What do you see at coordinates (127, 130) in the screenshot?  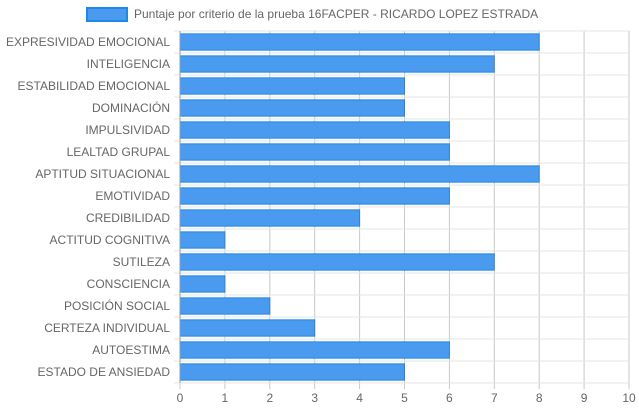 I see `category-label: IMPULSIVIDAD` at bounding box center [127, 130].